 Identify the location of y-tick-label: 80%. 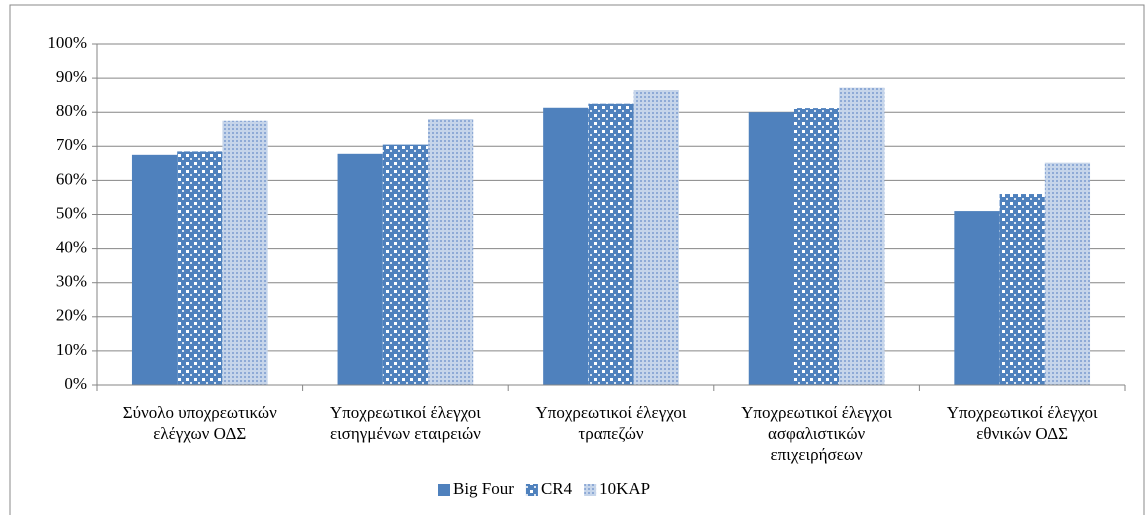
(71, 110).